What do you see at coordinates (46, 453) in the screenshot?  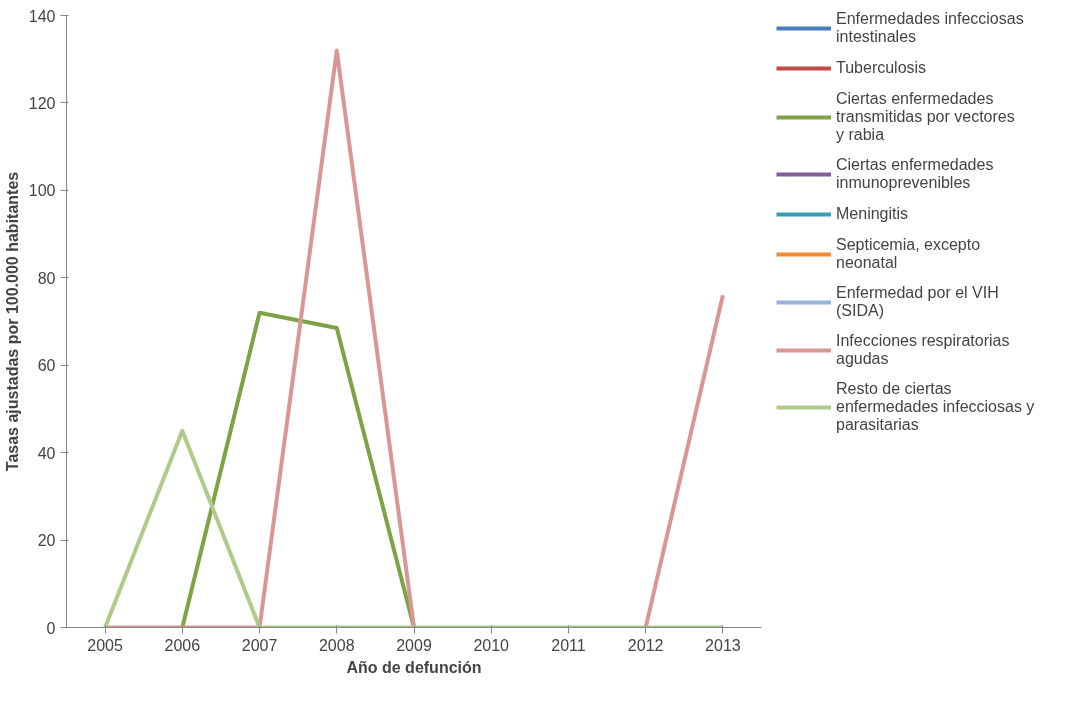 I see `y-tick-label: 40` at bounding box center [46, 453].